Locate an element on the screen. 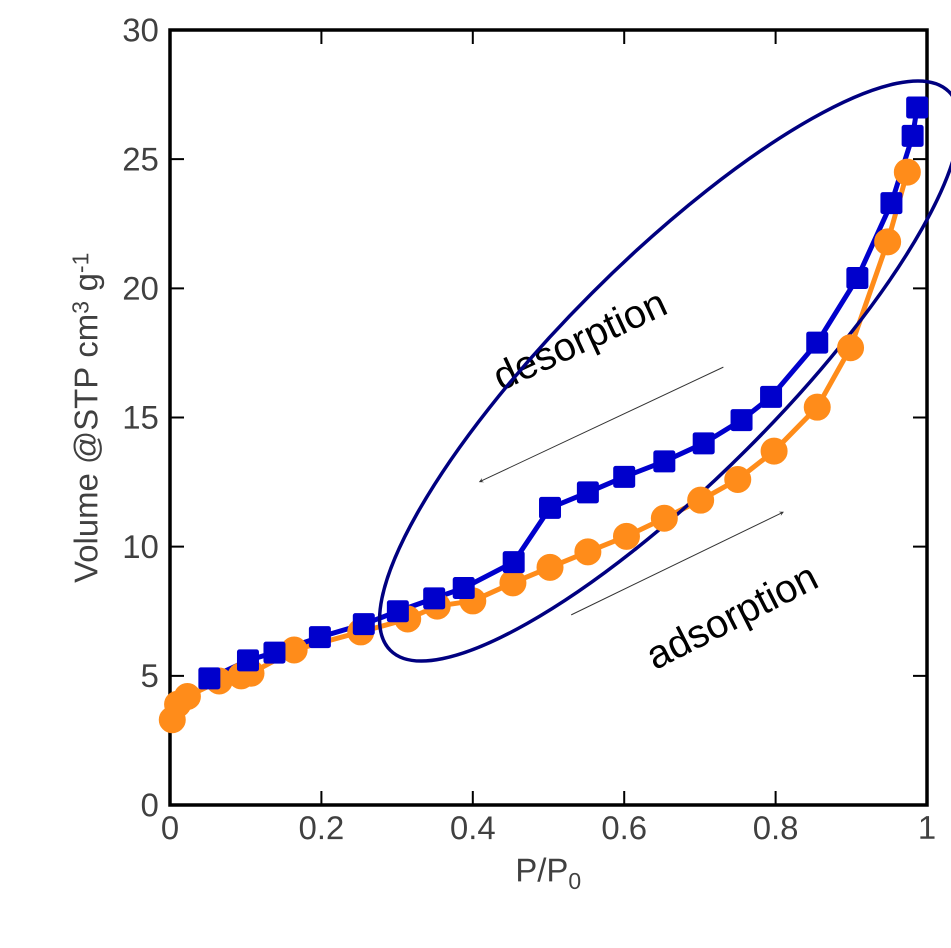  x-tick-label: 0.6 is located at coordinates (624, 828).